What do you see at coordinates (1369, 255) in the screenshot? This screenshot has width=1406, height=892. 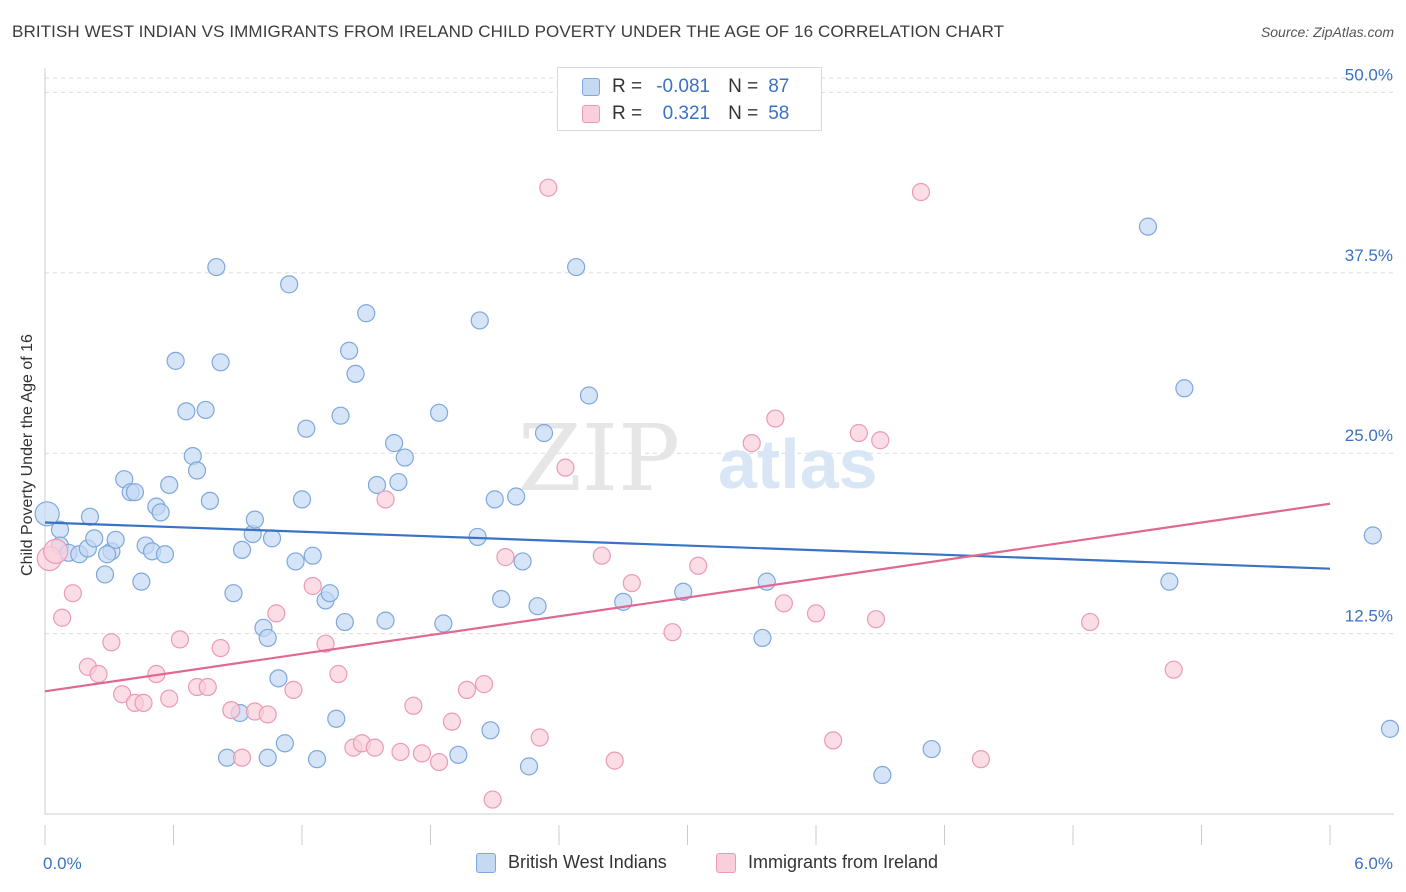 I see `y-tick-label: 37.5%` at bounding box center [1369, 255].